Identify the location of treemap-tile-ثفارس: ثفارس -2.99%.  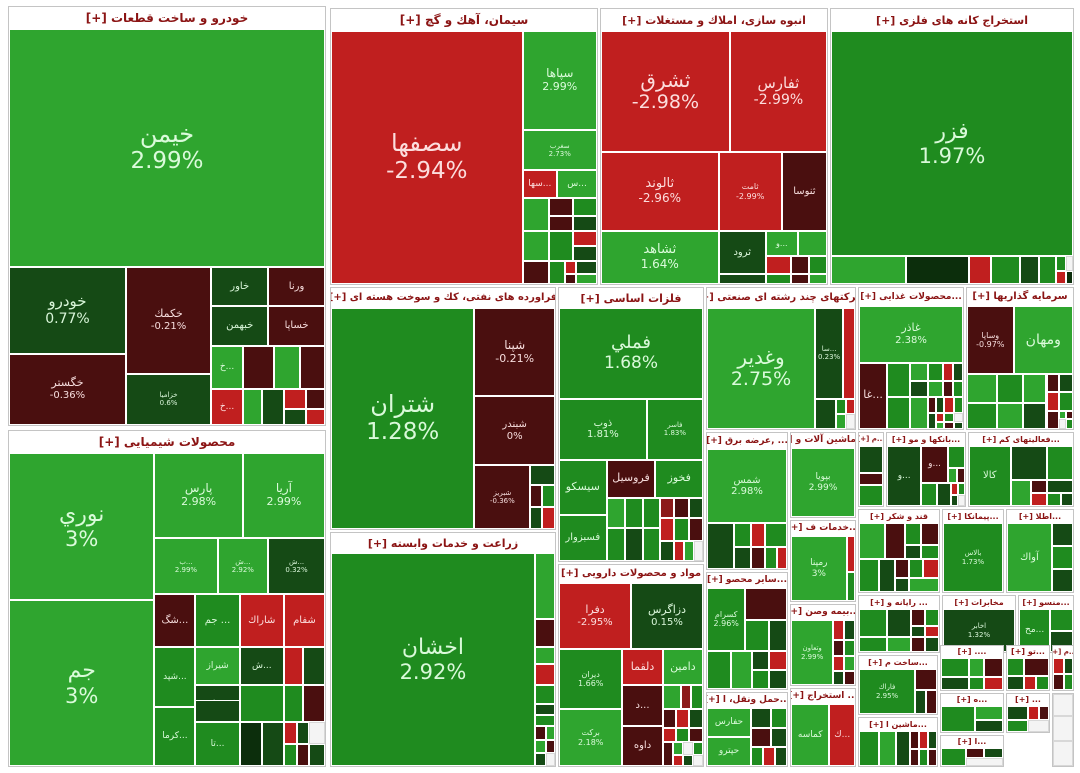
(778, 92).